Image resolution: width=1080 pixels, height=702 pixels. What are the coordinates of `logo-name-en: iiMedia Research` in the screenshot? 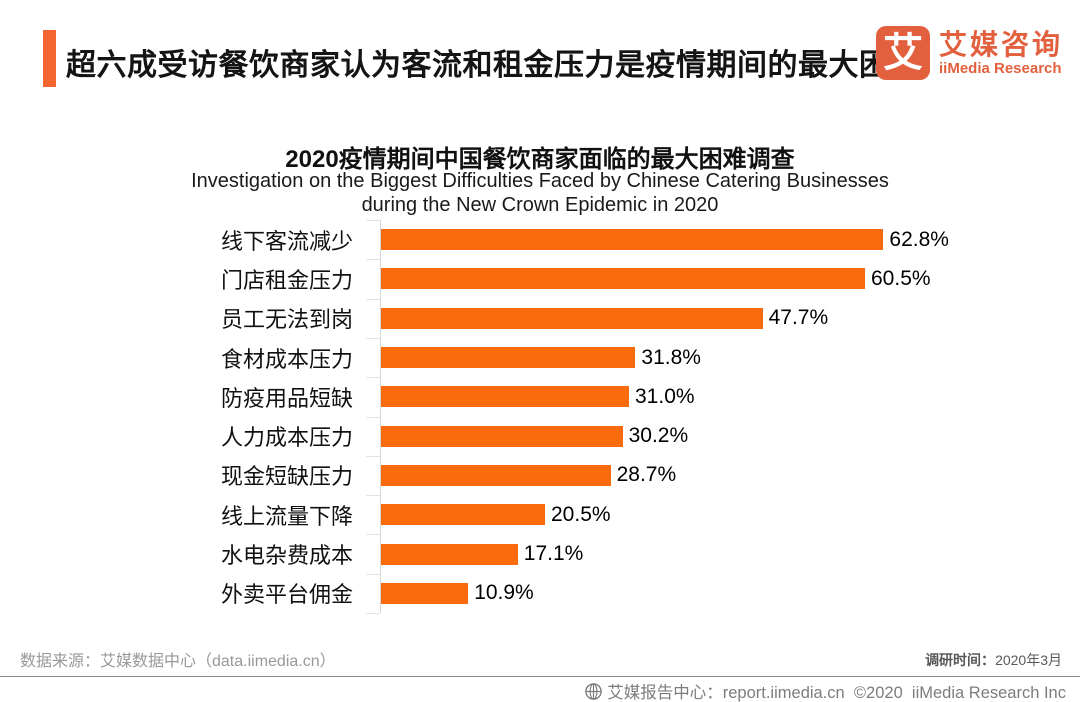 It's located at (1000, 69).